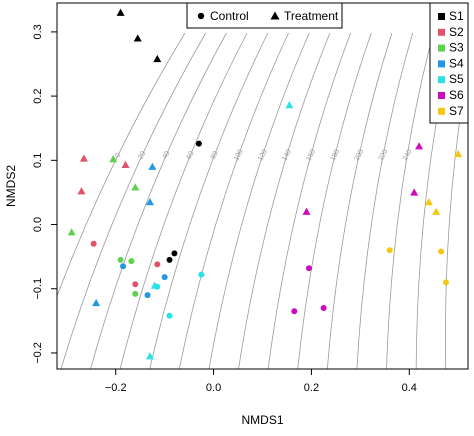 Image resolution: width=474 pixels, height=436 pixels. What do you see at coordinates (191, 155) in the screenshot?
I see `contour-label: 60` at bounding box center [191, 155].